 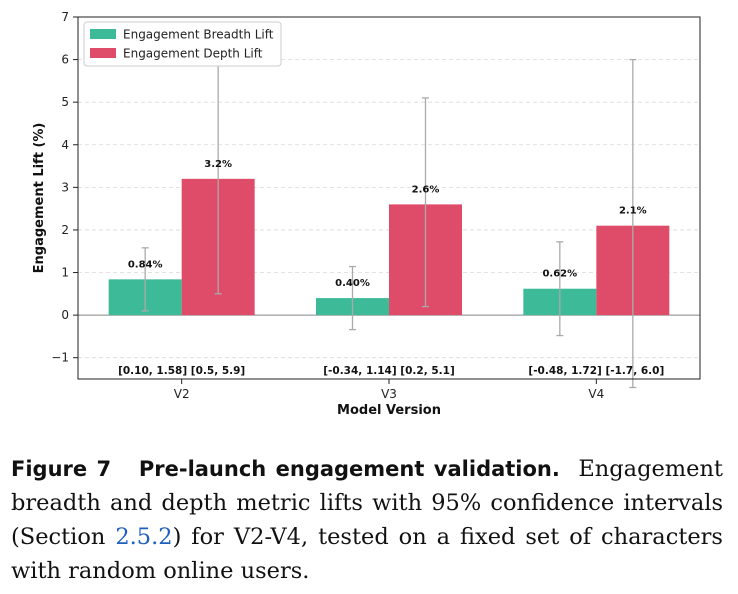 I want to click on ci-annotation: [0.10, 1.58] [0.5, 5.9], so click(x=181, y=371).